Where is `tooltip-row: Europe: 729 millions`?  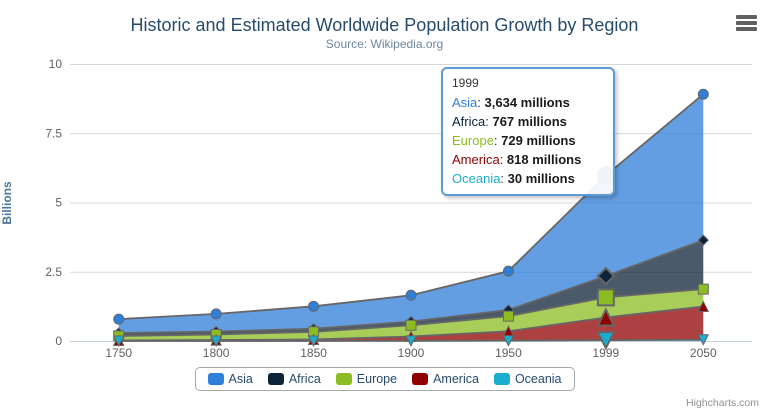
tooltip-row: Europe: 729 millions is located at coordinates (528, 140).